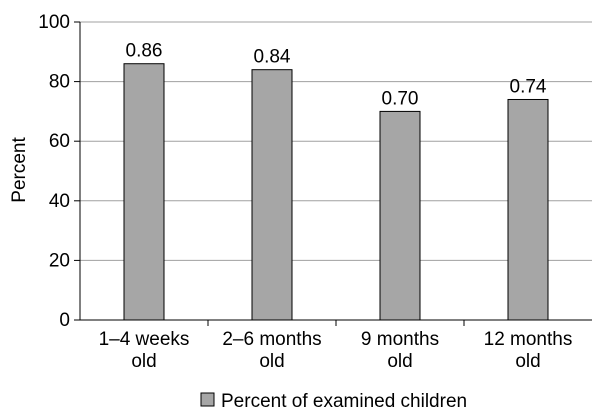 The height and width of the screenshot is (414, 602). Describe the element at coordinates (144, 339) in the screenshot. I see `x-category-label: 1–4 weeks` at that location.